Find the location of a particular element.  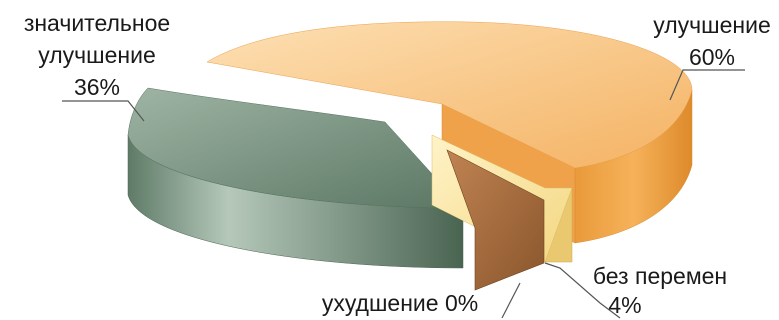

label-worse-line1: ухудшение 0% is located at coordinates (400, 303).